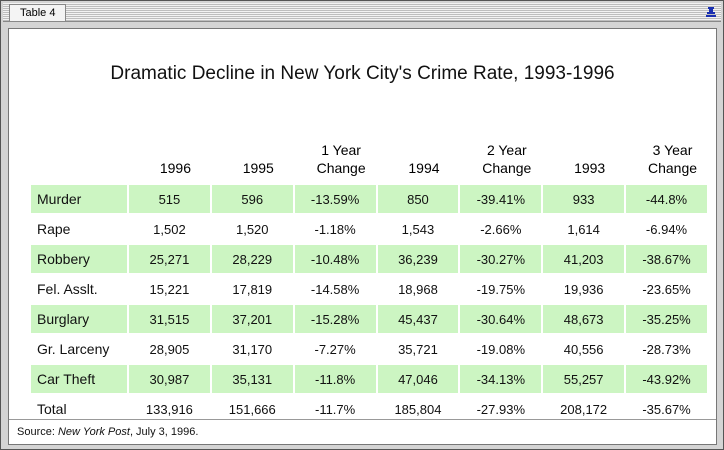 The height and width of the screenshot is (450, 724). Describe the element at coordinates (418, 289) in the screenshot. I see `cell: 18,968` at that location.